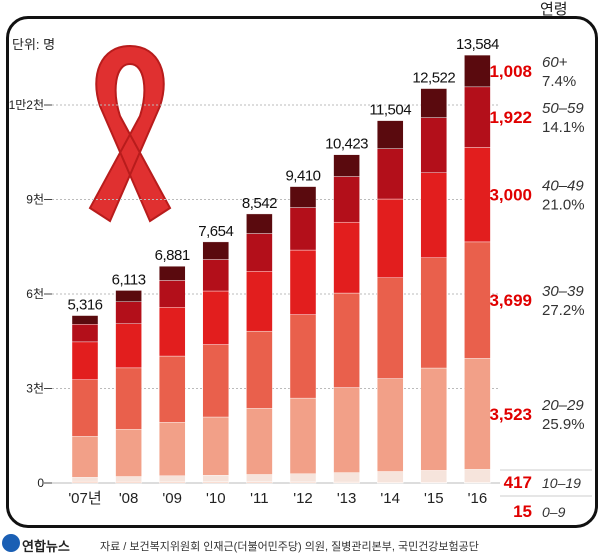 This screenshot has width=608, height=559. Describe the element at coordinates (26, 104) in the screenshot. I see `y-tick-label: 1만2천` at that location.